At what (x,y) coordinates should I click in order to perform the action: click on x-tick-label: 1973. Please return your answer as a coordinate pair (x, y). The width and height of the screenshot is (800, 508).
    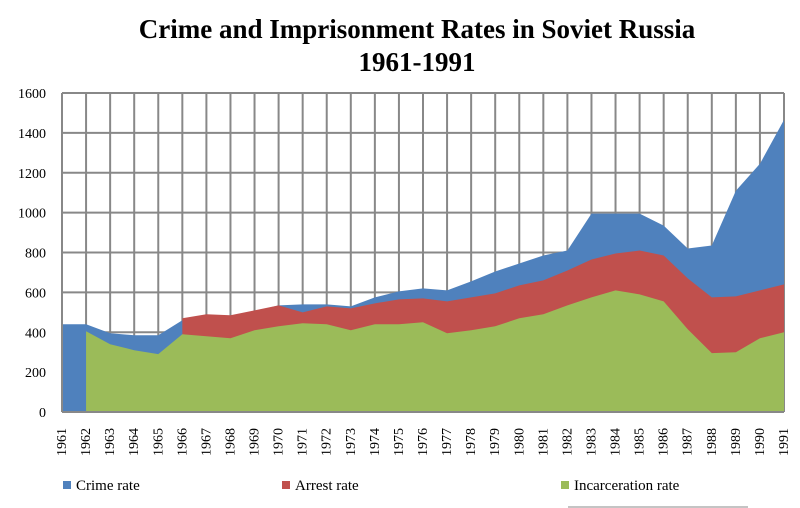
    Looking at the image, I should click on (351, 442).